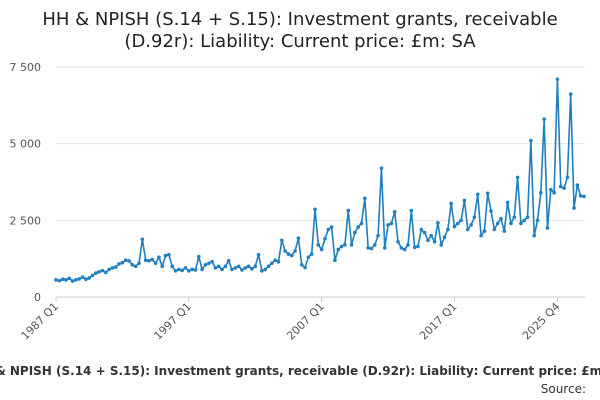  I want to click on x-tick-label-2: 2007 Q1, so click(305, 321).